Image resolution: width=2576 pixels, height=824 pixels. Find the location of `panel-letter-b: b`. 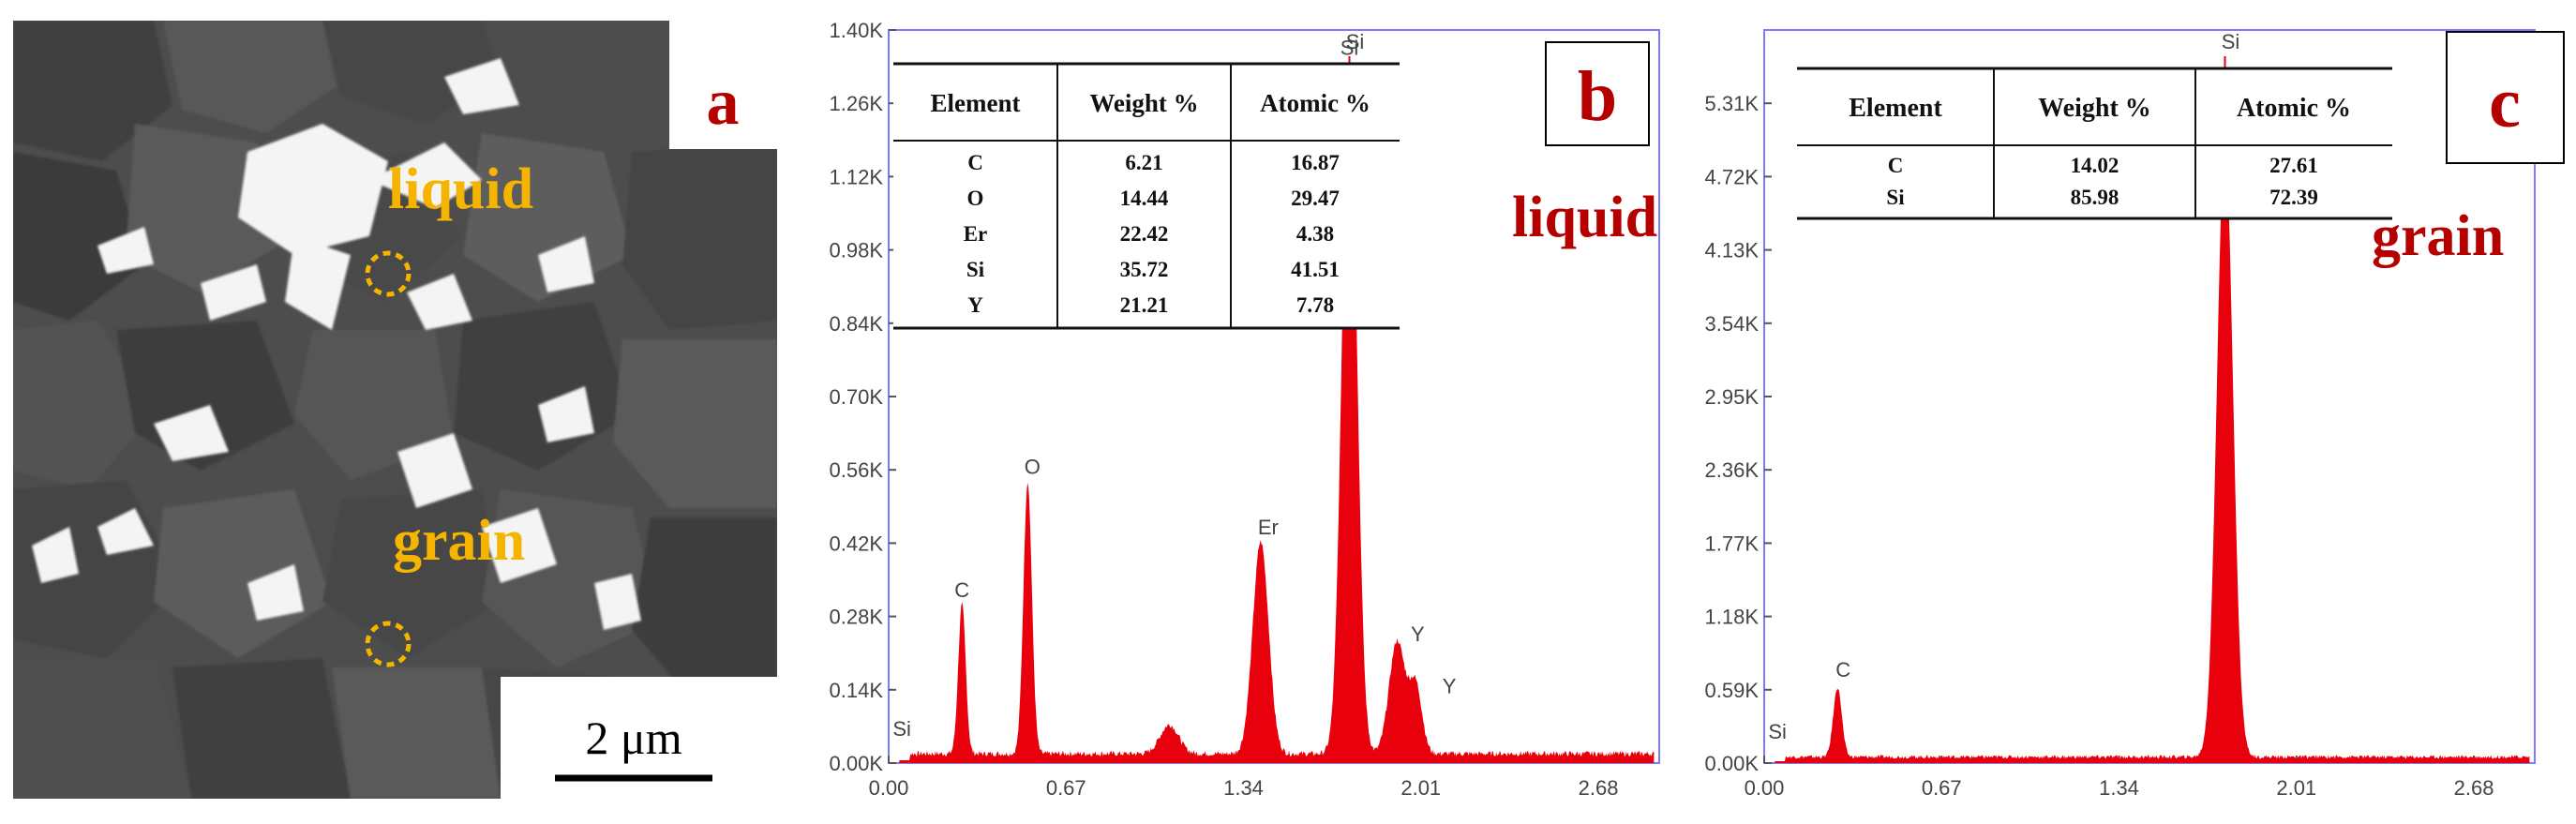

panel-letter-b: b is located at coordinates (1598, 96).